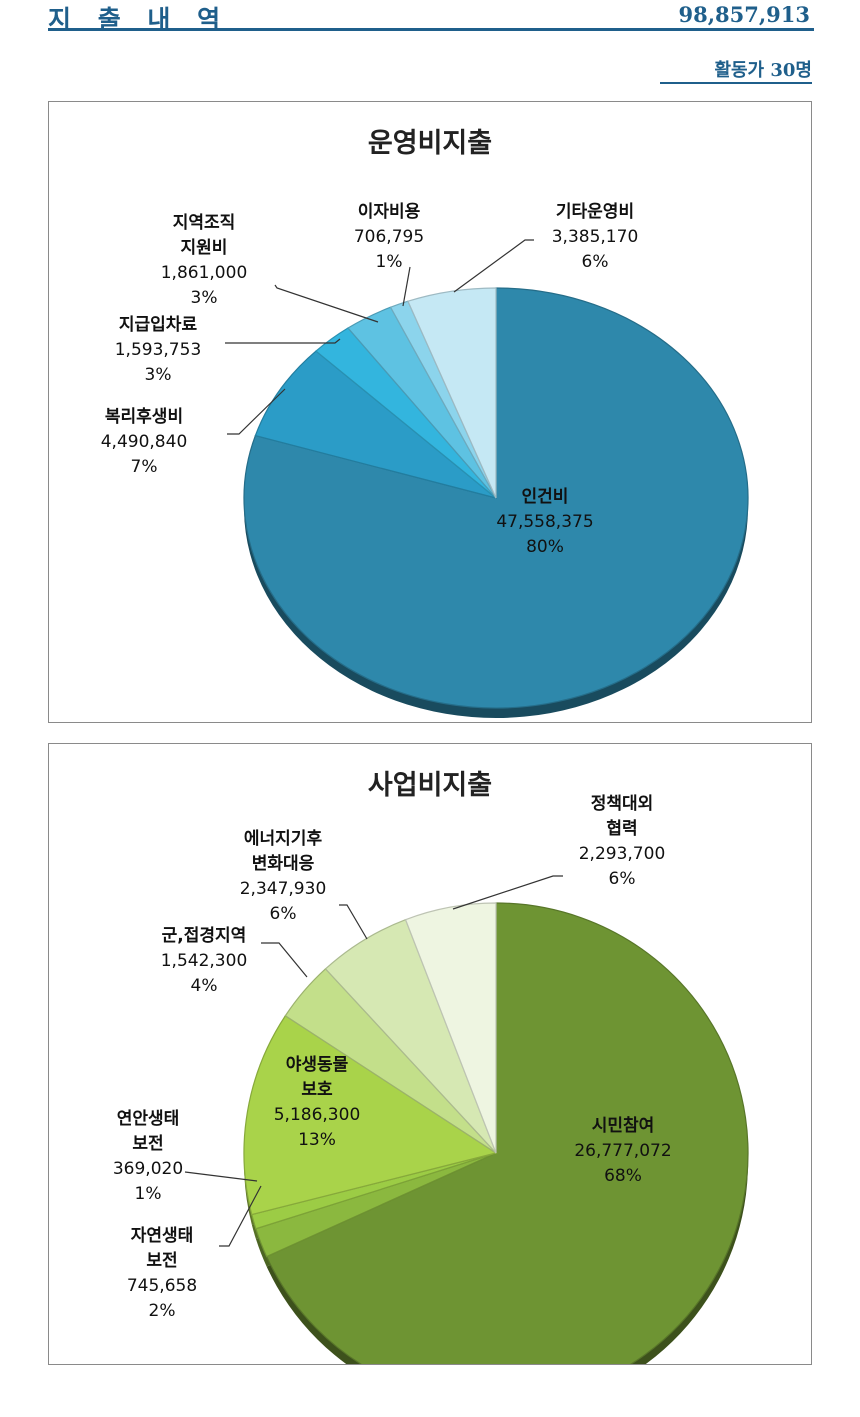 Image resolution: width=860 pixels, height=1417 pixels. Describe the element at coordinates (744, 14) in the screenshot. I see `header-total: 98,857,913` at that location.